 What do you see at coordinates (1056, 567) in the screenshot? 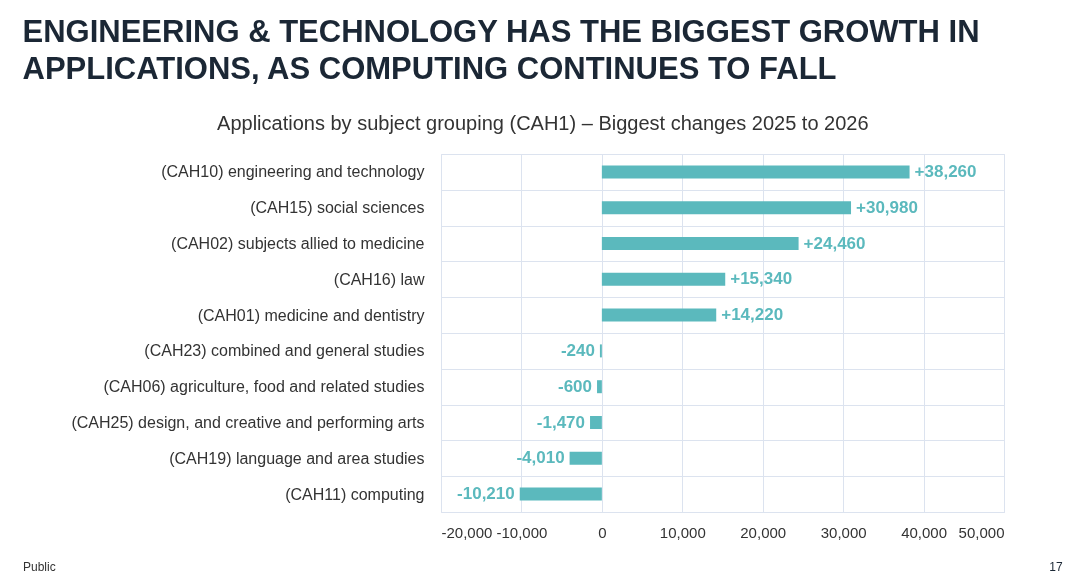
I see `text: 17` at bounding box center [1056, 567].